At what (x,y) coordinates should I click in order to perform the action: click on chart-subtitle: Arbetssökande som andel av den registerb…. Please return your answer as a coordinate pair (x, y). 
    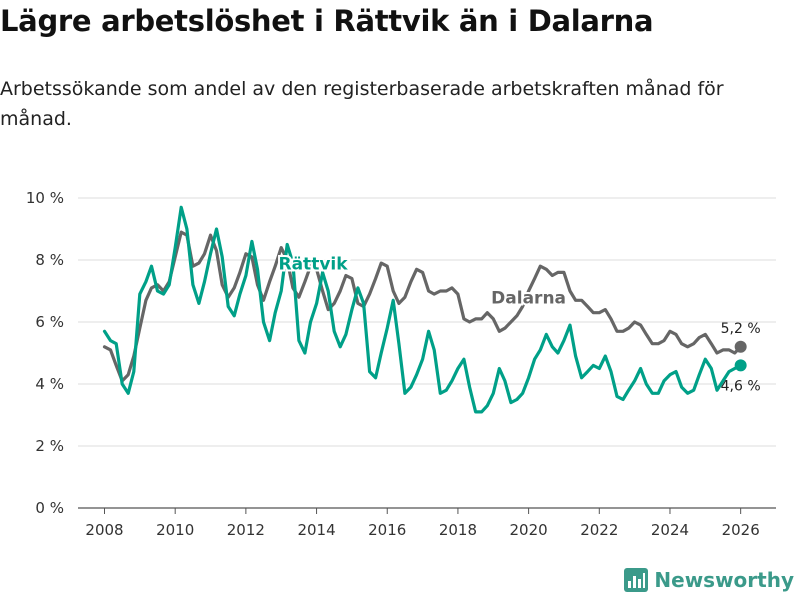
    Looking at the image, I should click on (362, 104).